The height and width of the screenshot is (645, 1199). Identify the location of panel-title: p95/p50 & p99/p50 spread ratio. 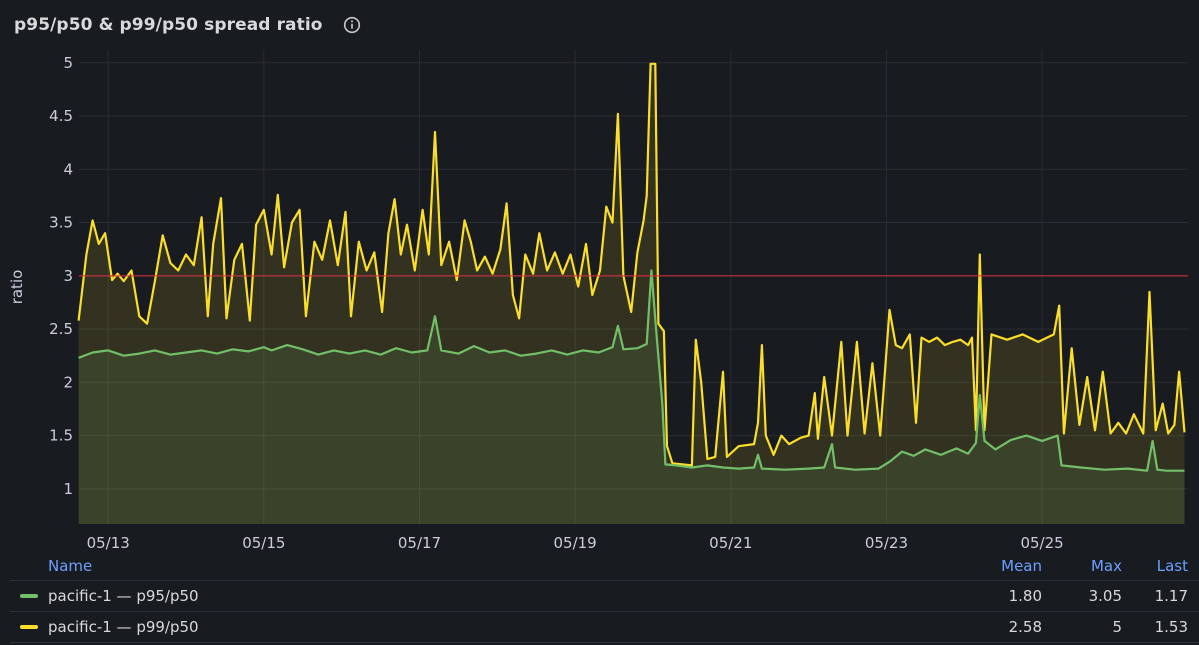
(168, 25).